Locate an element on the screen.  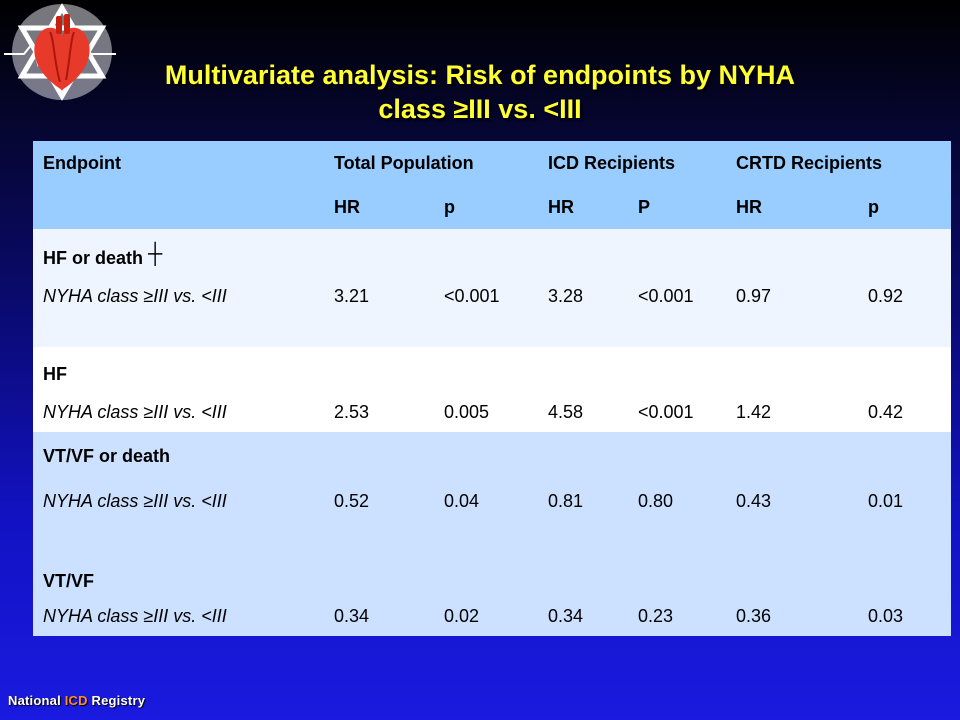
header-hr-crtd: HR is located at coordinates (792, 207).